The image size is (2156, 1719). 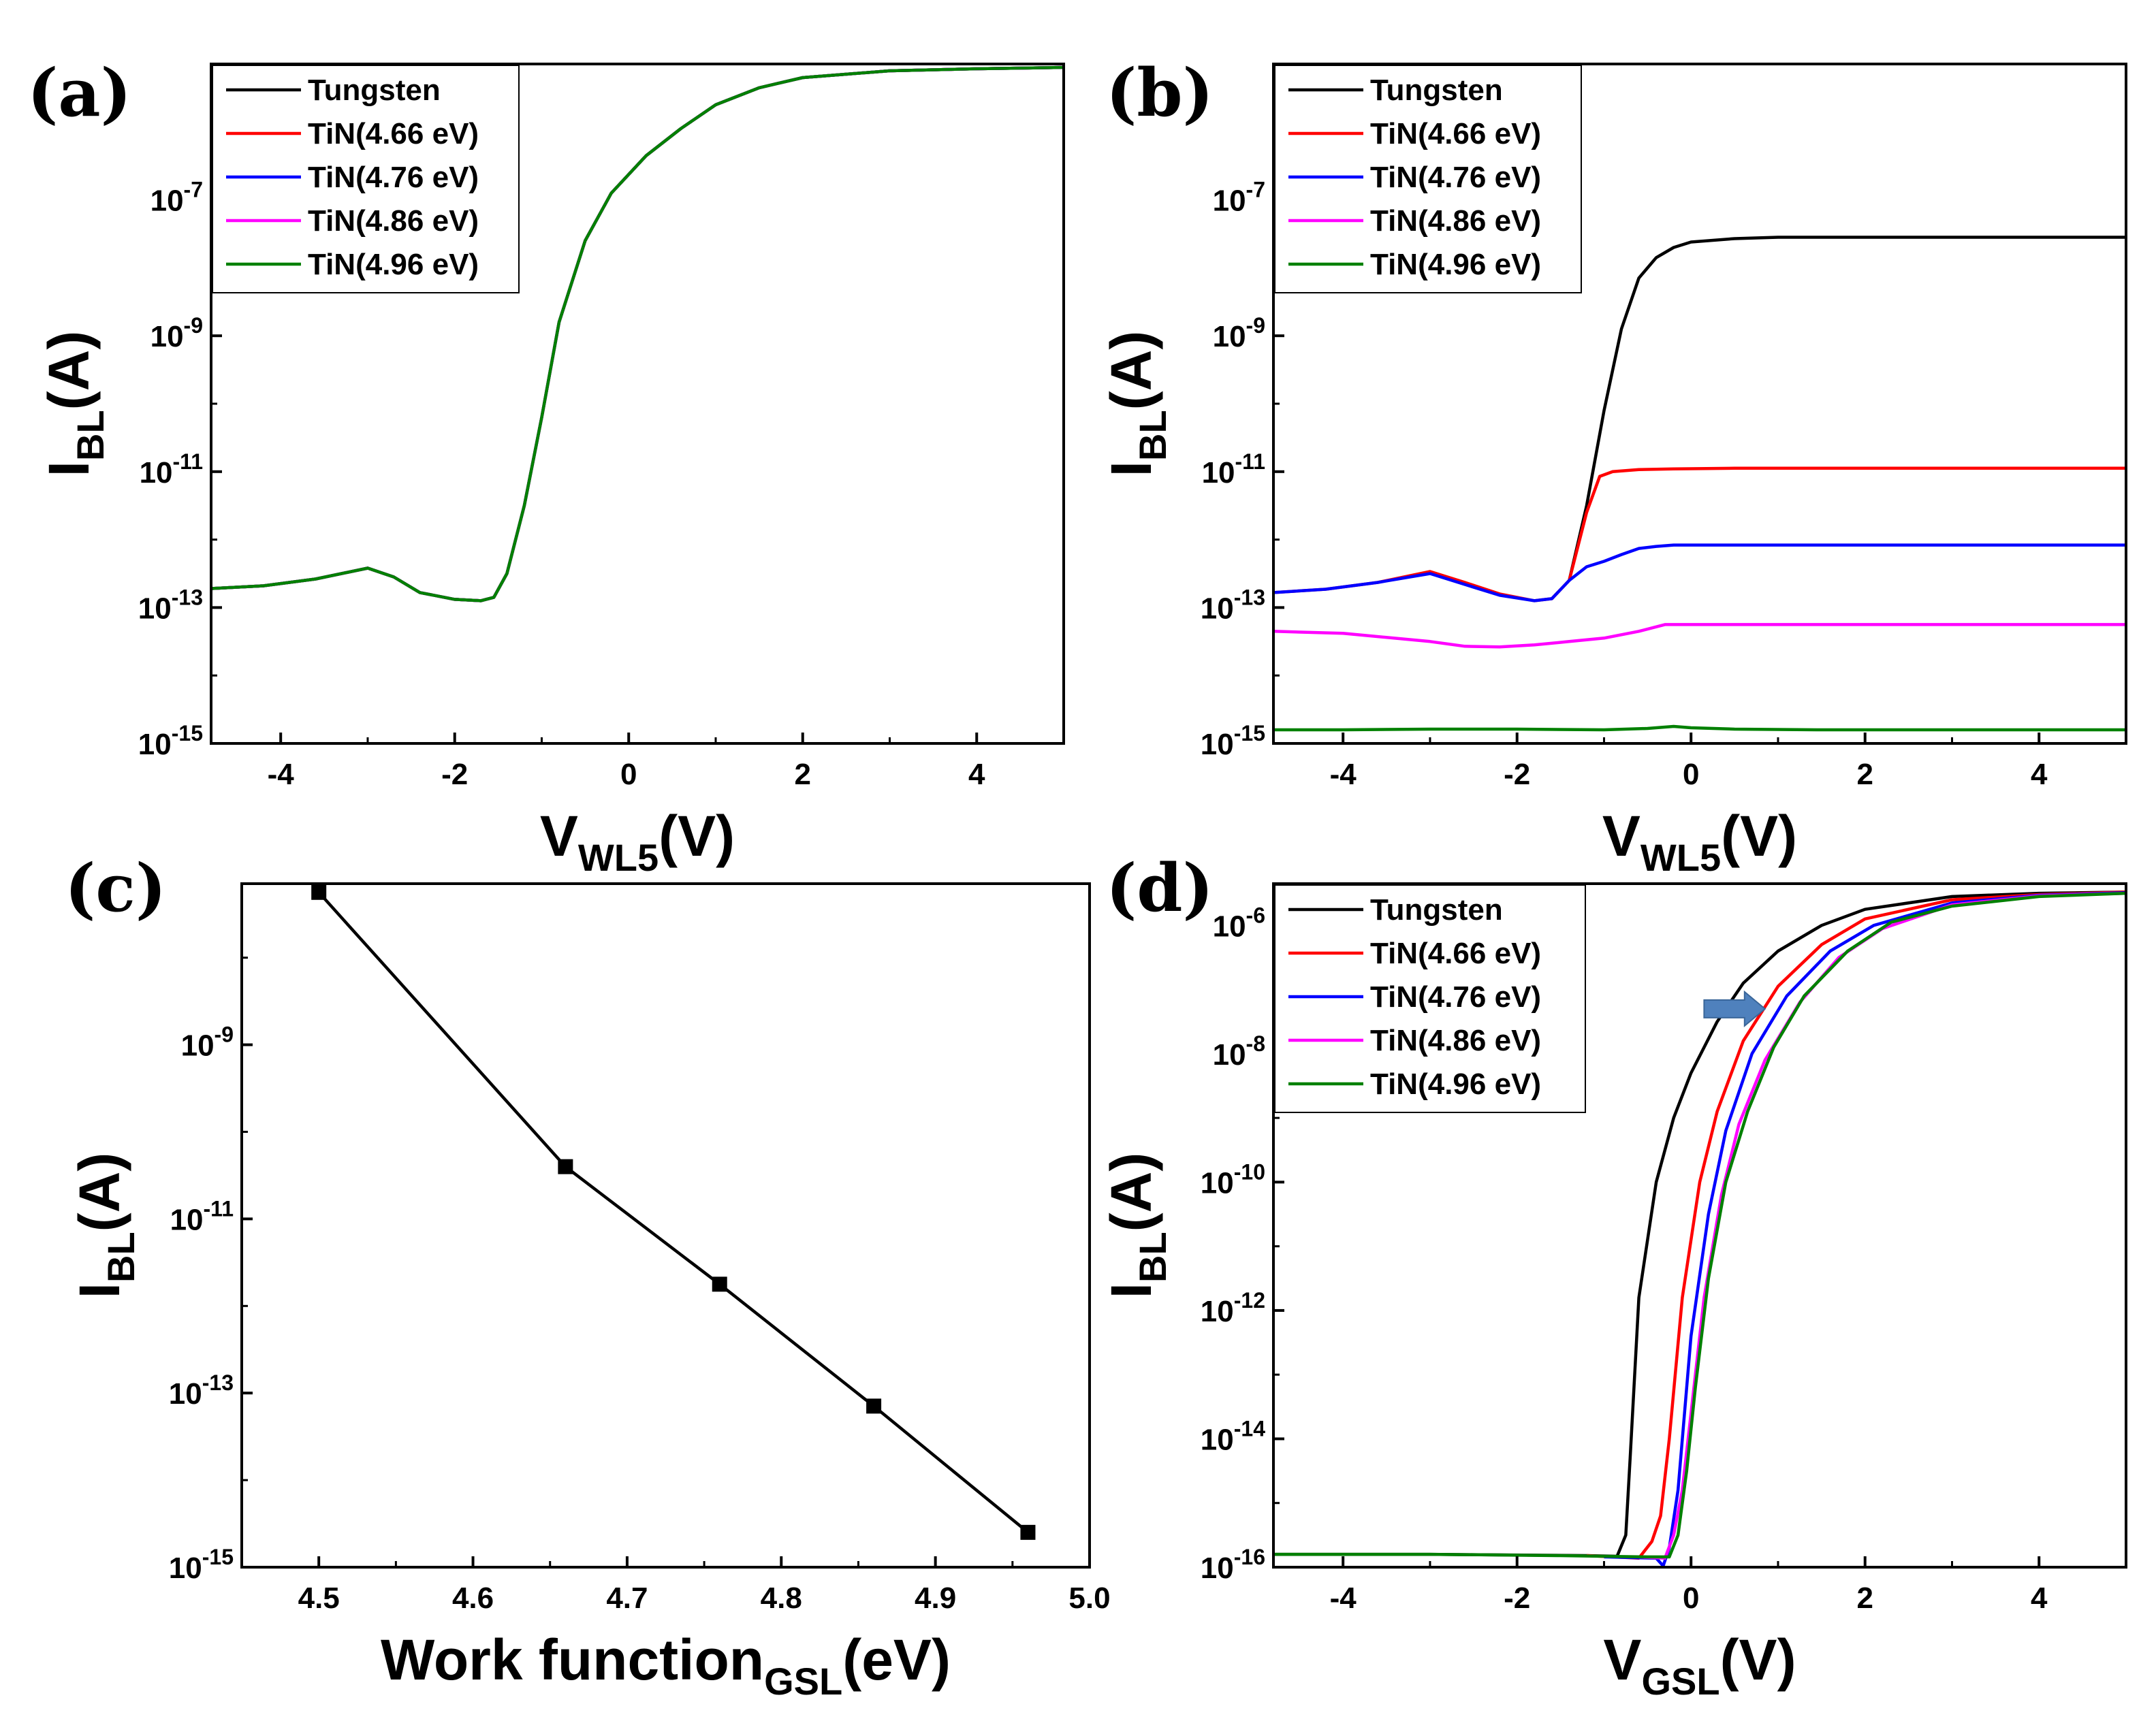 What do you see at coordinates (1249, 1557) in the screenshot?
I see `tick-exponent: -16` at bounding box center [1249, 1557].